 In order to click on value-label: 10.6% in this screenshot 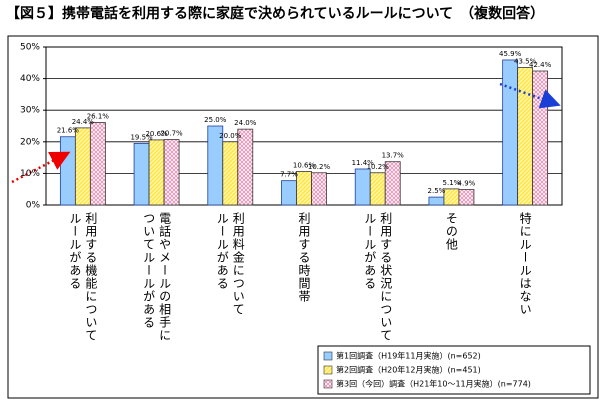, I will do `click(304, 166)`.